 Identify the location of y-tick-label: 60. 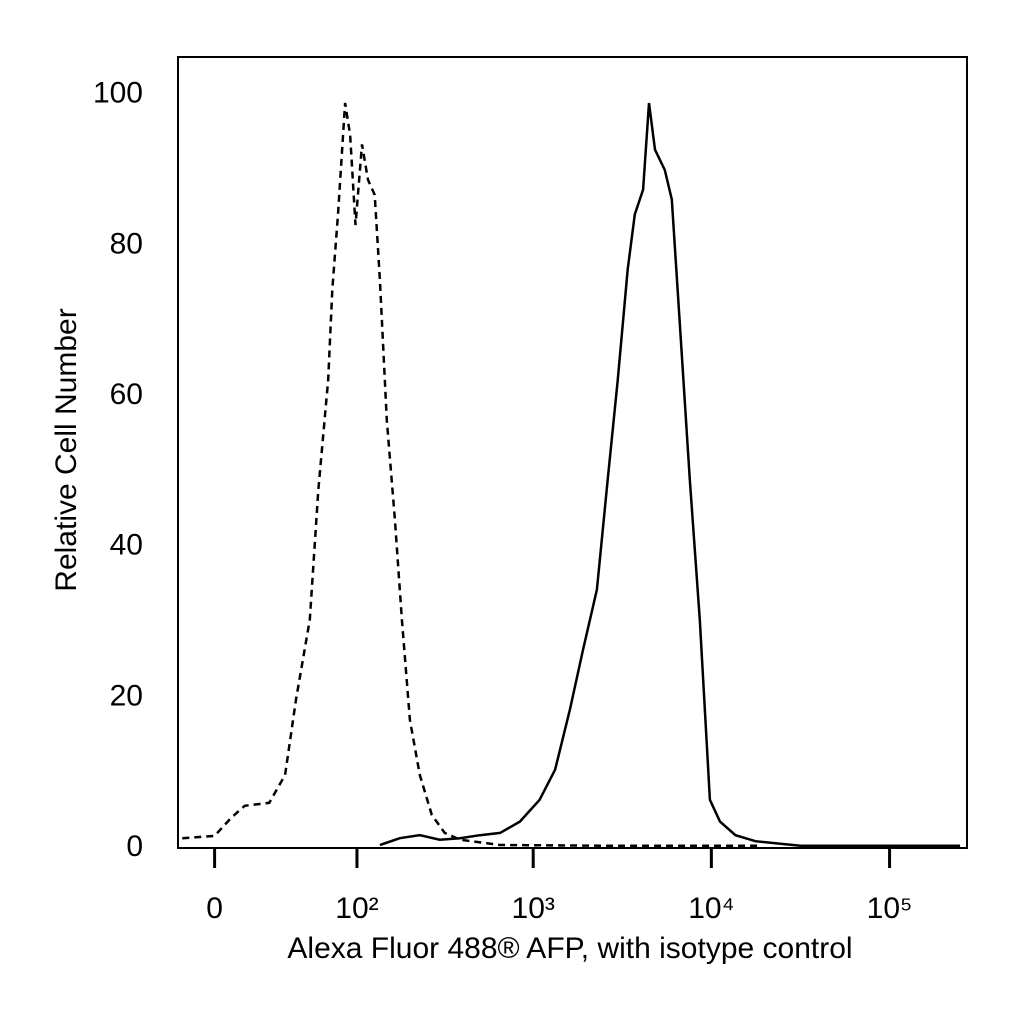
(126, 394).